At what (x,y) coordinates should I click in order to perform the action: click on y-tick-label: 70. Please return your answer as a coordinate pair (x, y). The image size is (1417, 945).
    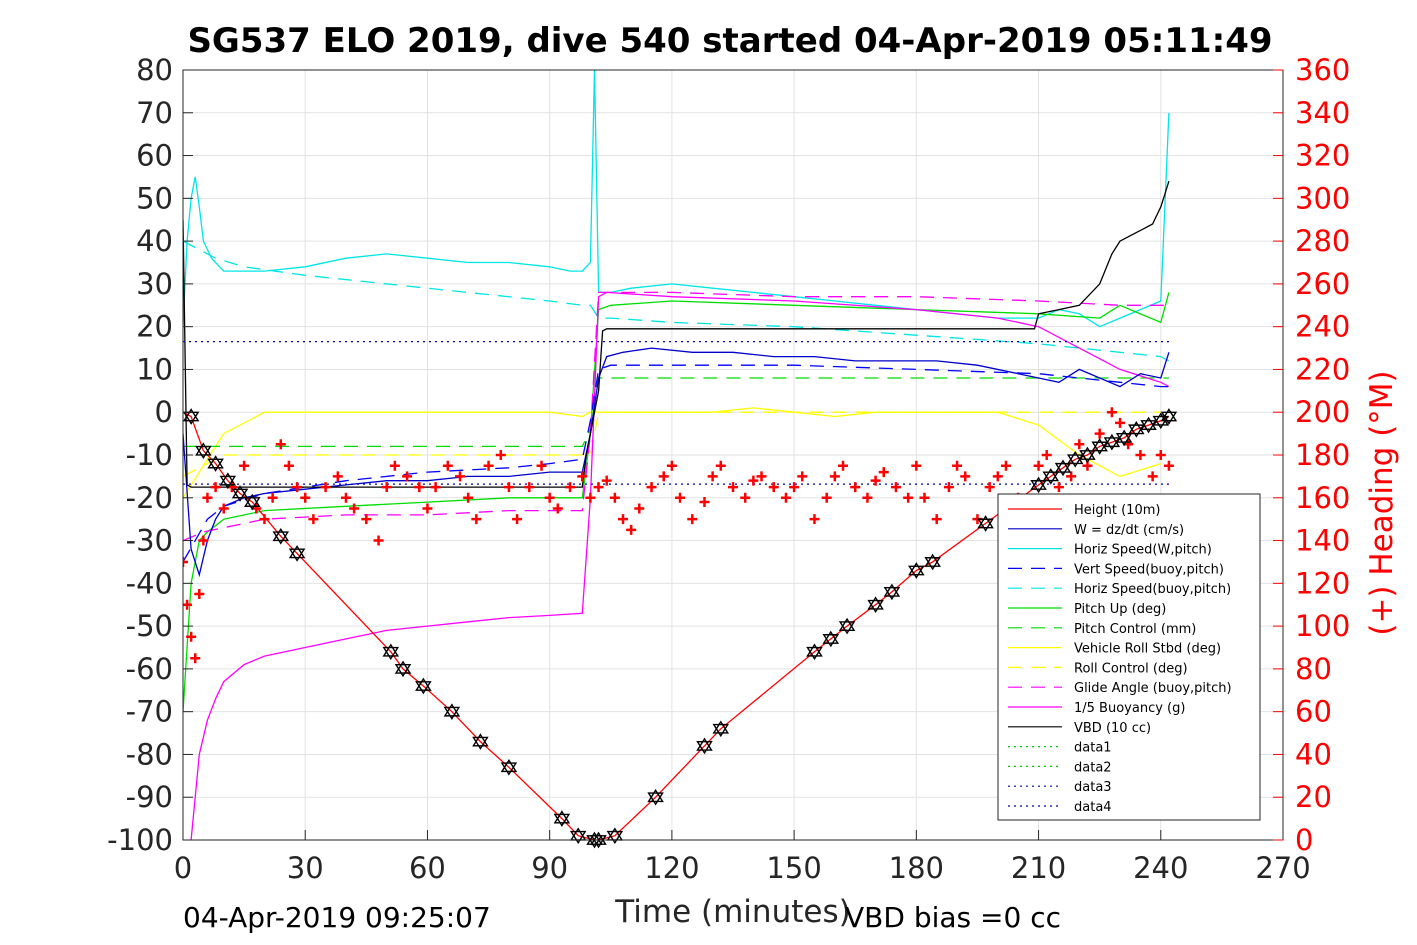
    Looking at the image, I should click on (154, 113).